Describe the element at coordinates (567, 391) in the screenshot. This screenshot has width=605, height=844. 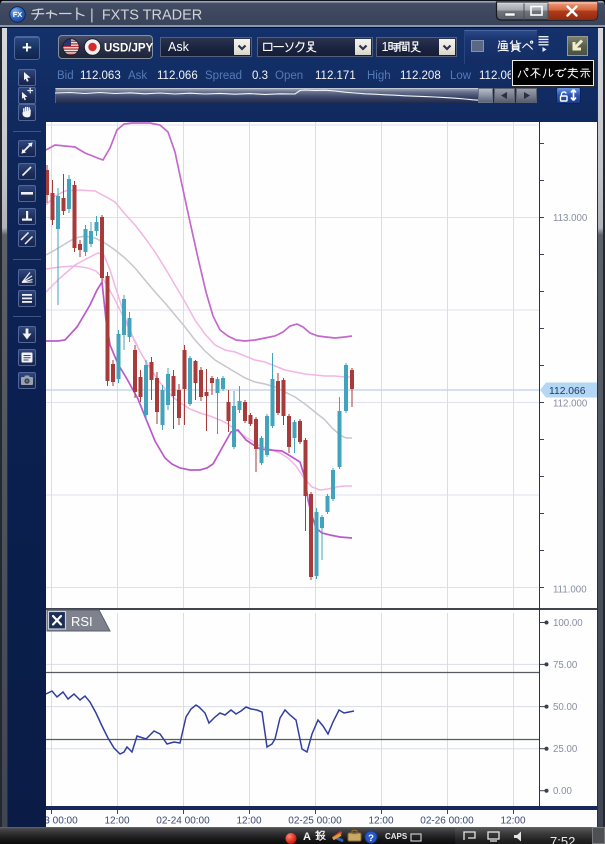
I see `svg-text: 112.066` at that location.